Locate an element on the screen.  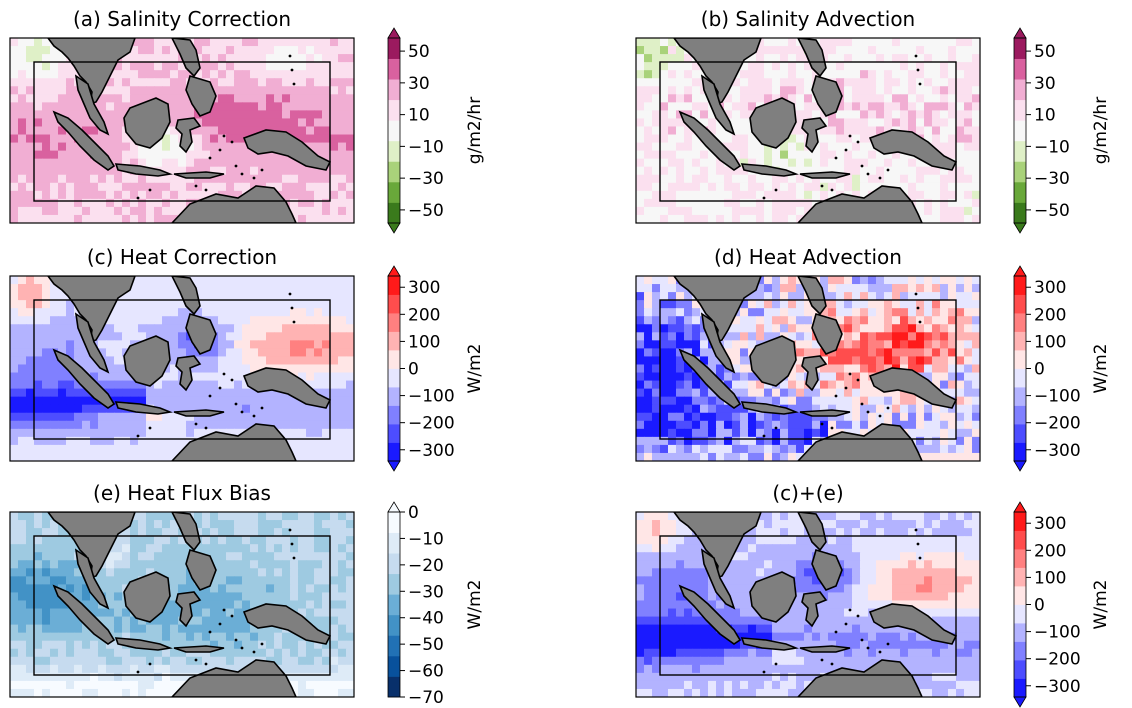
colorbar-label: g/m2/hr is located at coordinates (475, 130).